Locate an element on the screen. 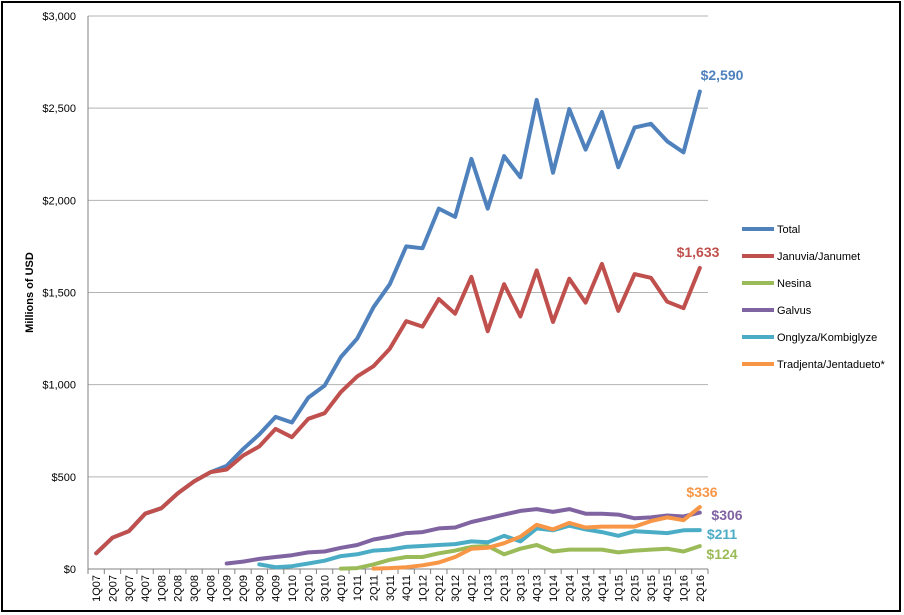  series-end-label: $124 is located at coordinates (721, 554).